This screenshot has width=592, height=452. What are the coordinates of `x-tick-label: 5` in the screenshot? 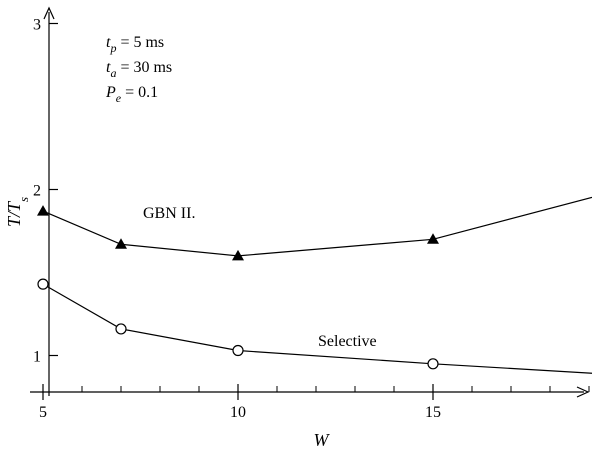 It's located at (43, 412).